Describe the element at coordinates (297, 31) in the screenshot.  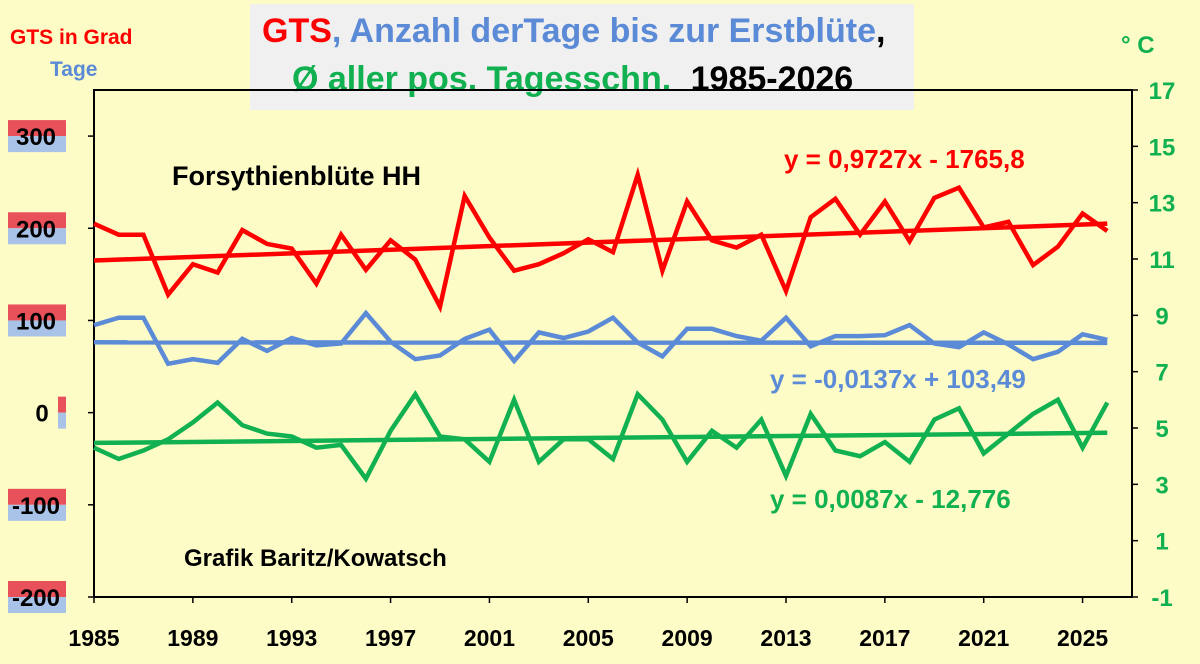
I see `title-gts: GTS` at that location.